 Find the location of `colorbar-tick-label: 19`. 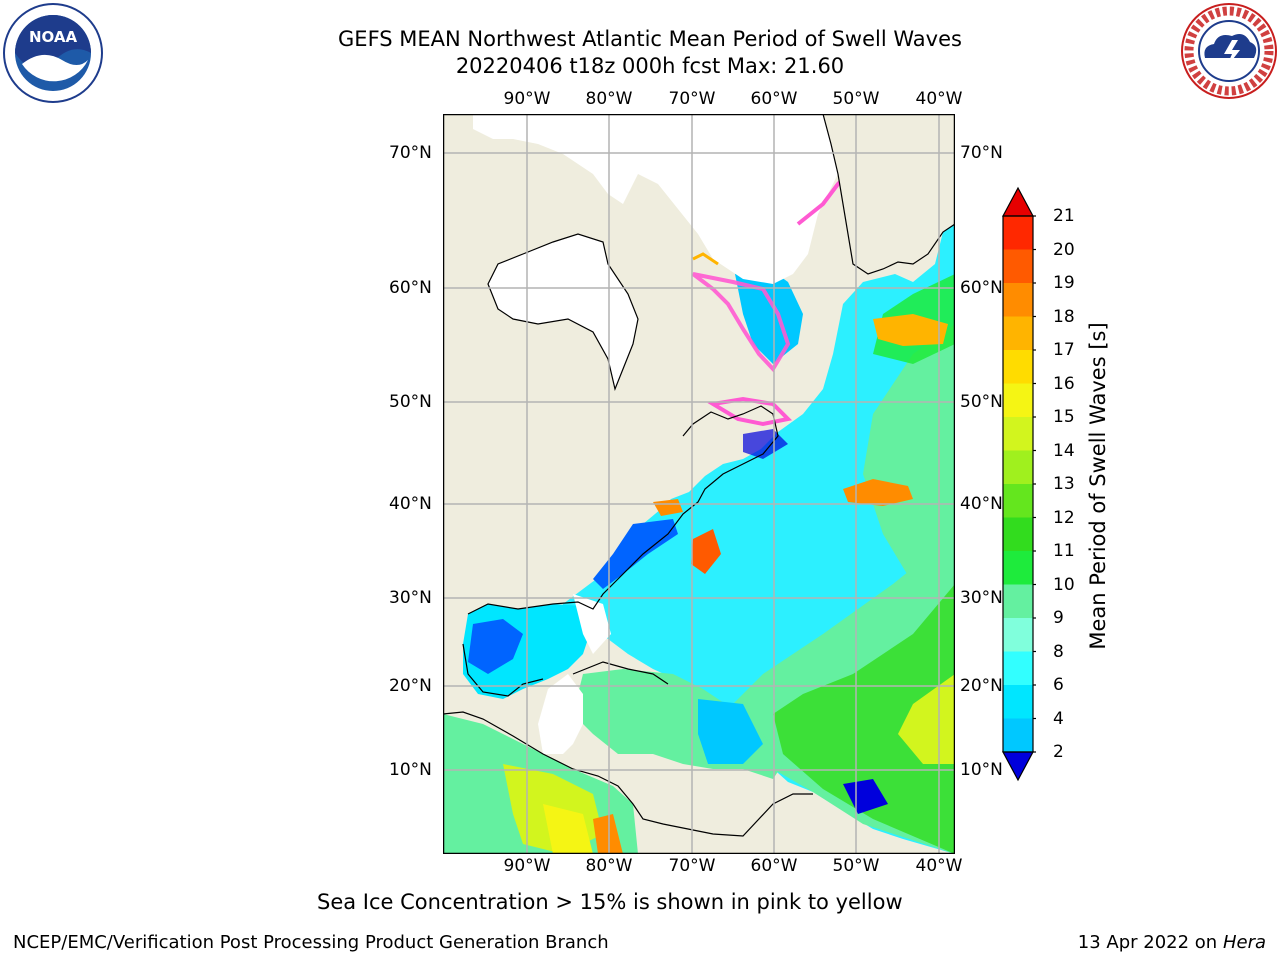

colorbar-tick-label: 19 is located at coordinates (1064, 283).